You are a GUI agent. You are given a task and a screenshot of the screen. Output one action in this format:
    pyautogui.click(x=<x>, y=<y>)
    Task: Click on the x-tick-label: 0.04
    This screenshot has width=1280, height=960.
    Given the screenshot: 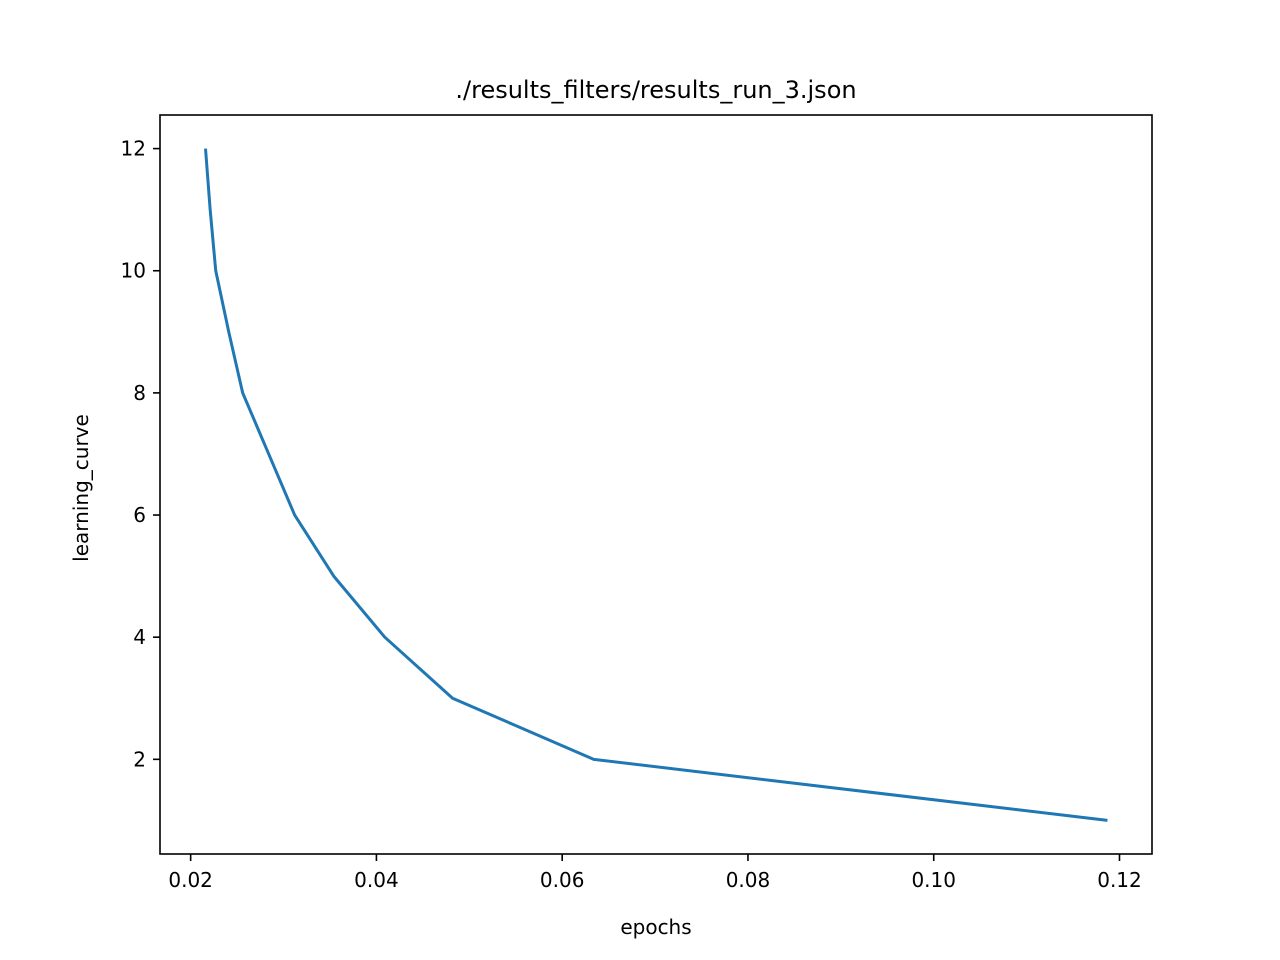 What is the action you would take?
    pyautogui.click(x=376, y=880)
    